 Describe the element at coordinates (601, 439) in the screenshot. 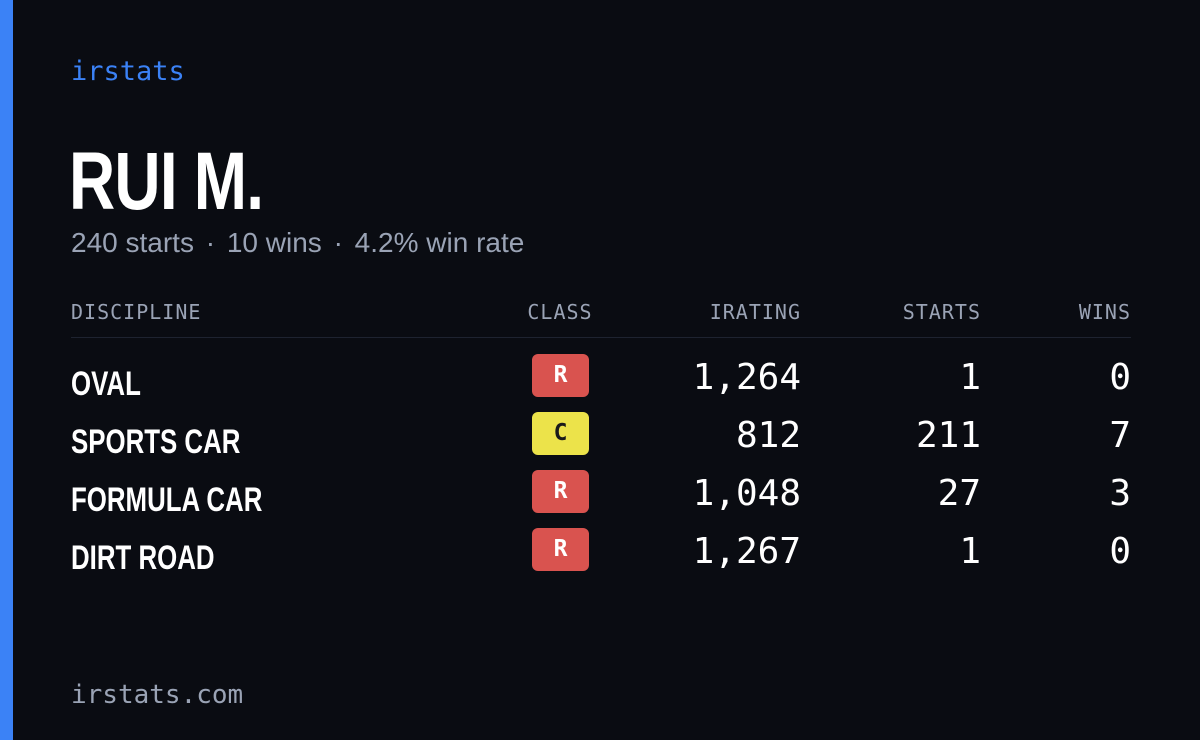

I see `table-row: SPORTS CAR C 812 211 7` at that location.